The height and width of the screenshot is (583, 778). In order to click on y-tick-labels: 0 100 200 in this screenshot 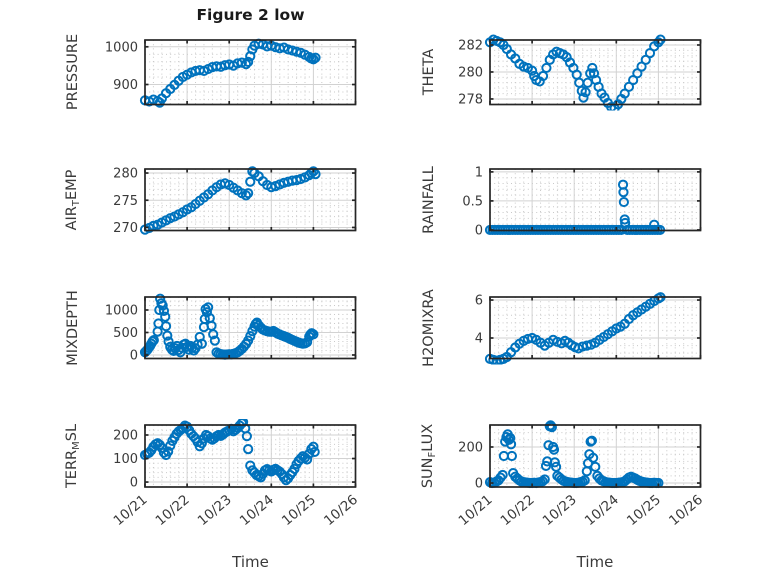, I will do `click(125, 460)`.